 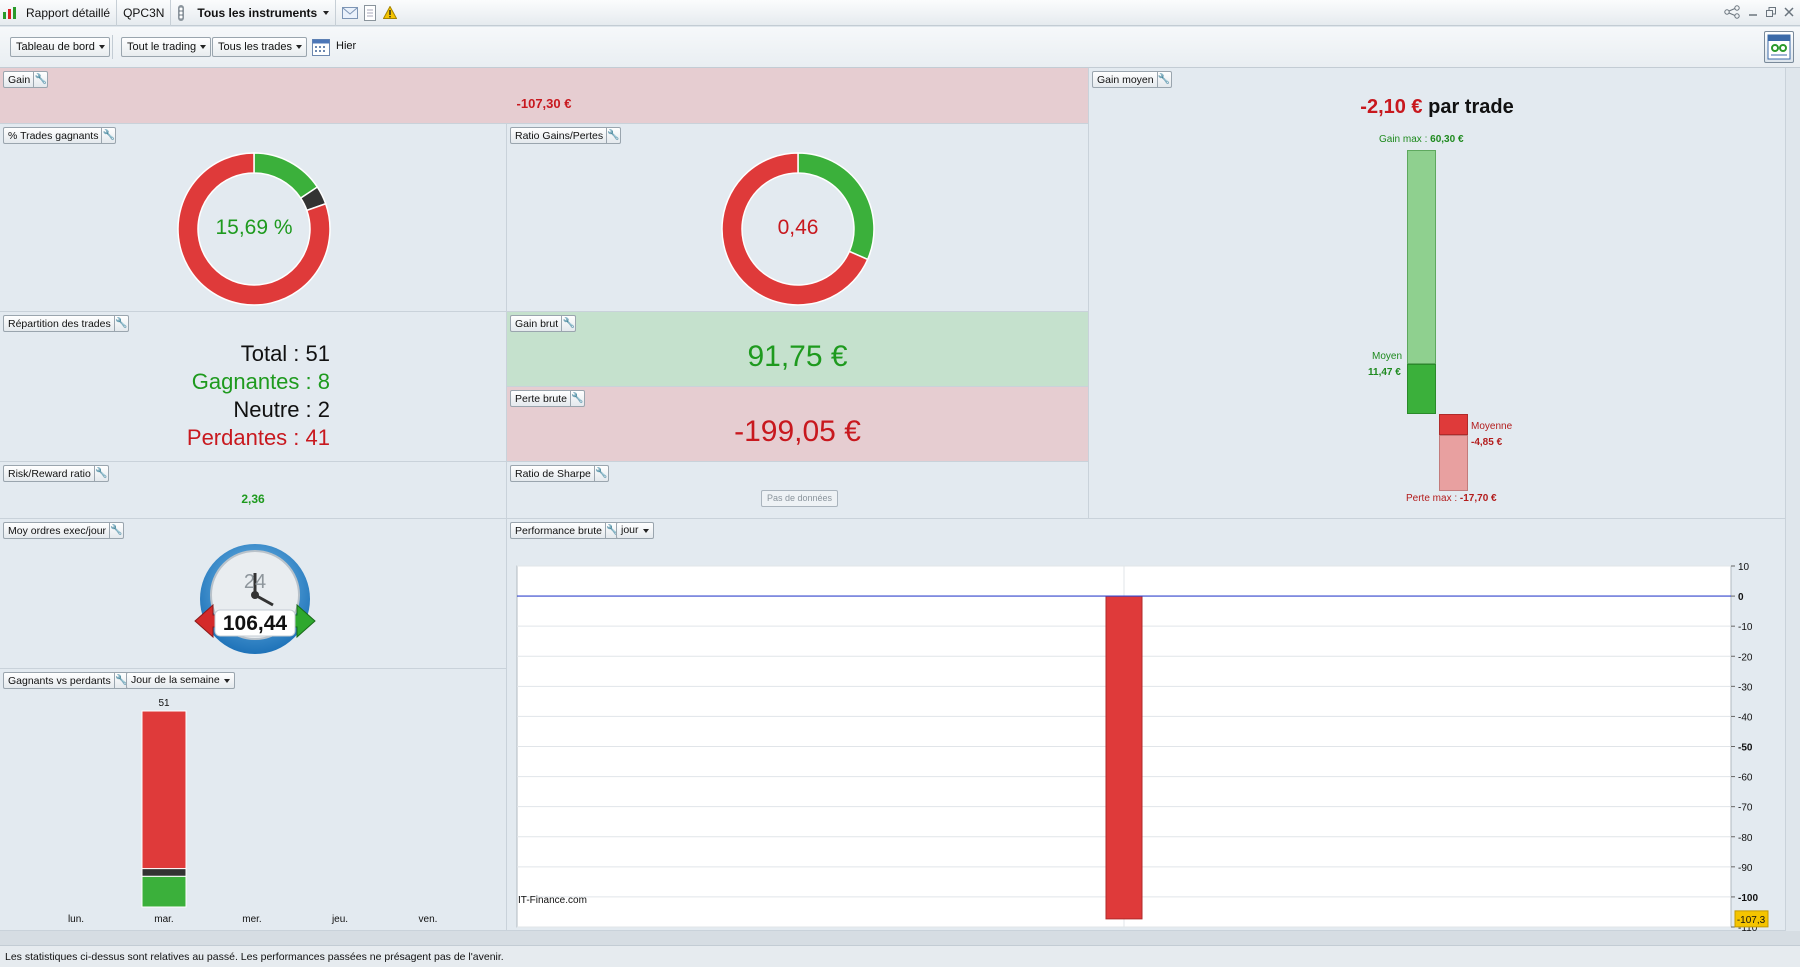 I want to click on x-tick-label: jeu., so click(x=339, y=919).